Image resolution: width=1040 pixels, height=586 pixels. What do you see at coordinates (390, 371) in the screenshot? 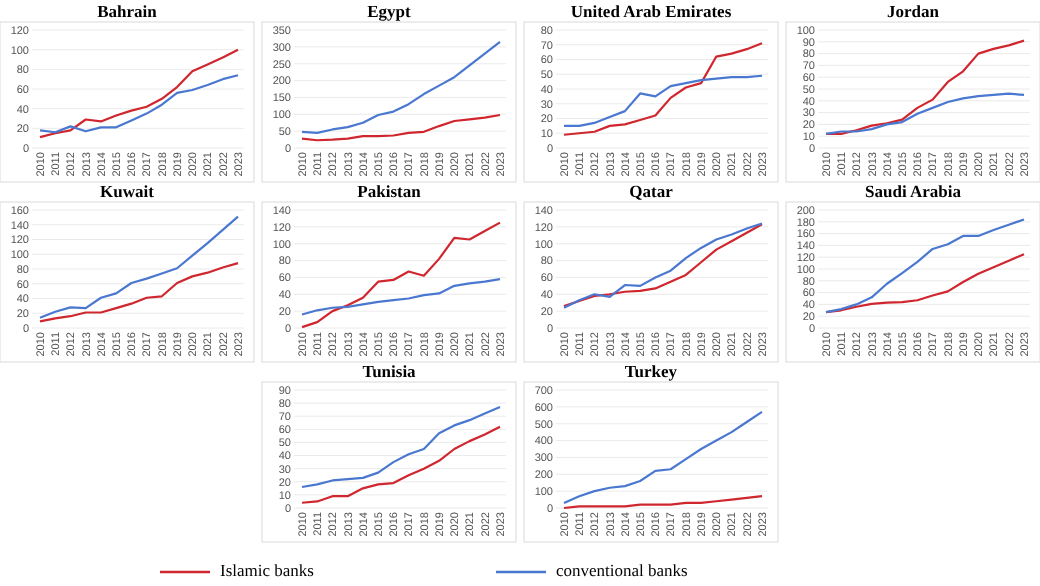
I see `chart-title: Tunisia` at bounding box center [390, 371].